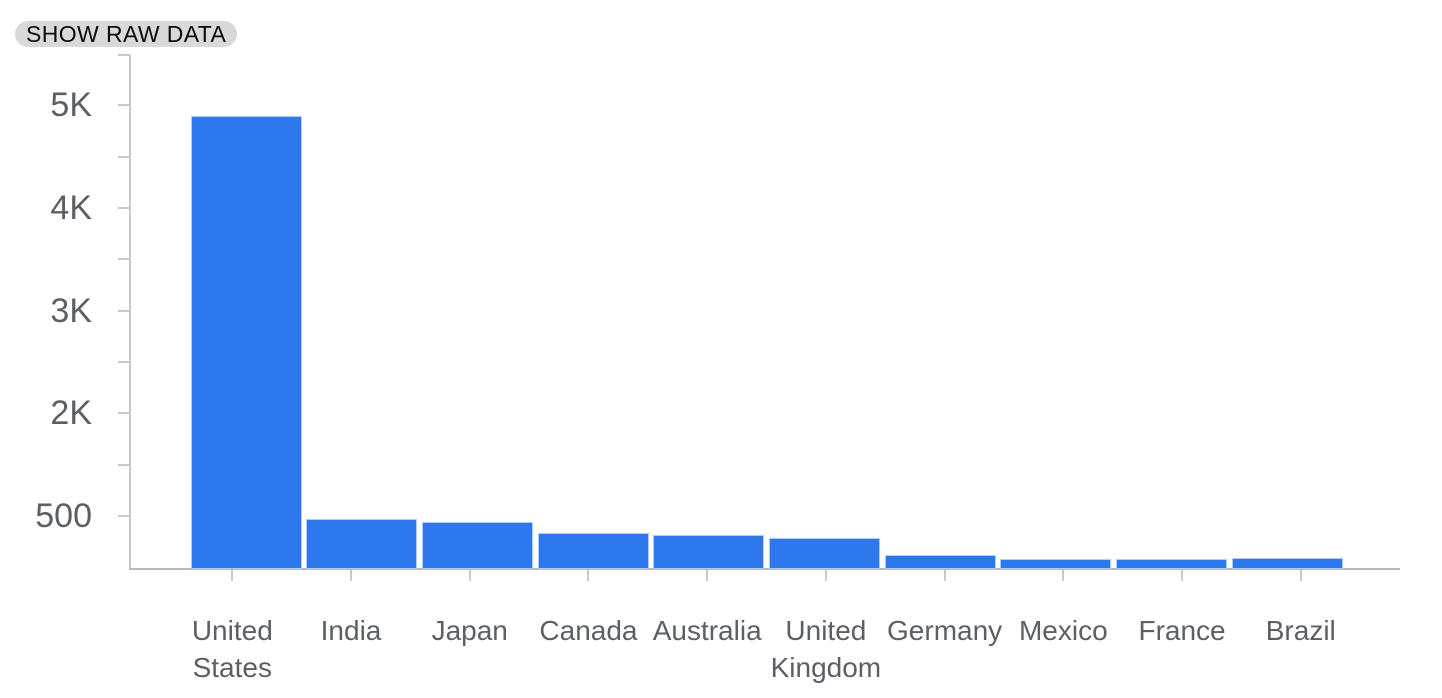 The width and height of the screenshot is (1442, 698). What do you see at coordinates (71, 105) in the screenshot?
I see `y-tick-label: 5K` at bounding box center [71, 105].